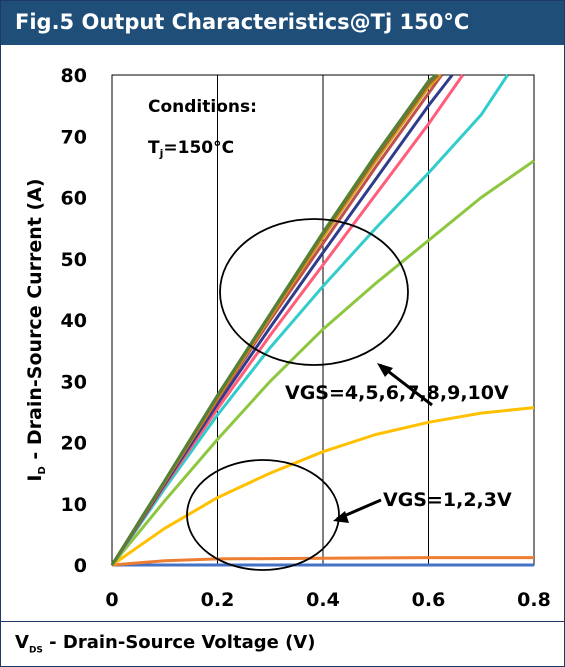  I want to click on annotation-arrows, so click(383, 443).